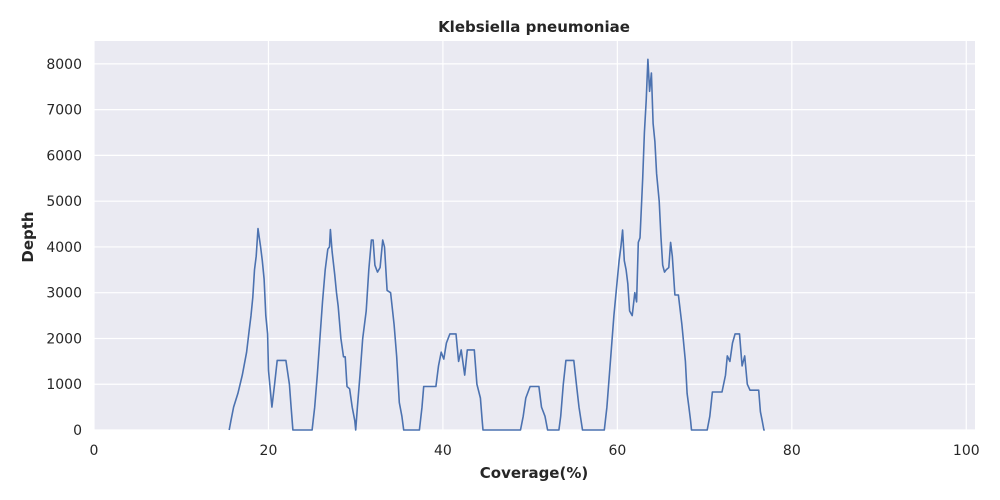  Describe the element at coordinates (617, 451) in the screenshot. I see `x-tick-label: 60` at that location.